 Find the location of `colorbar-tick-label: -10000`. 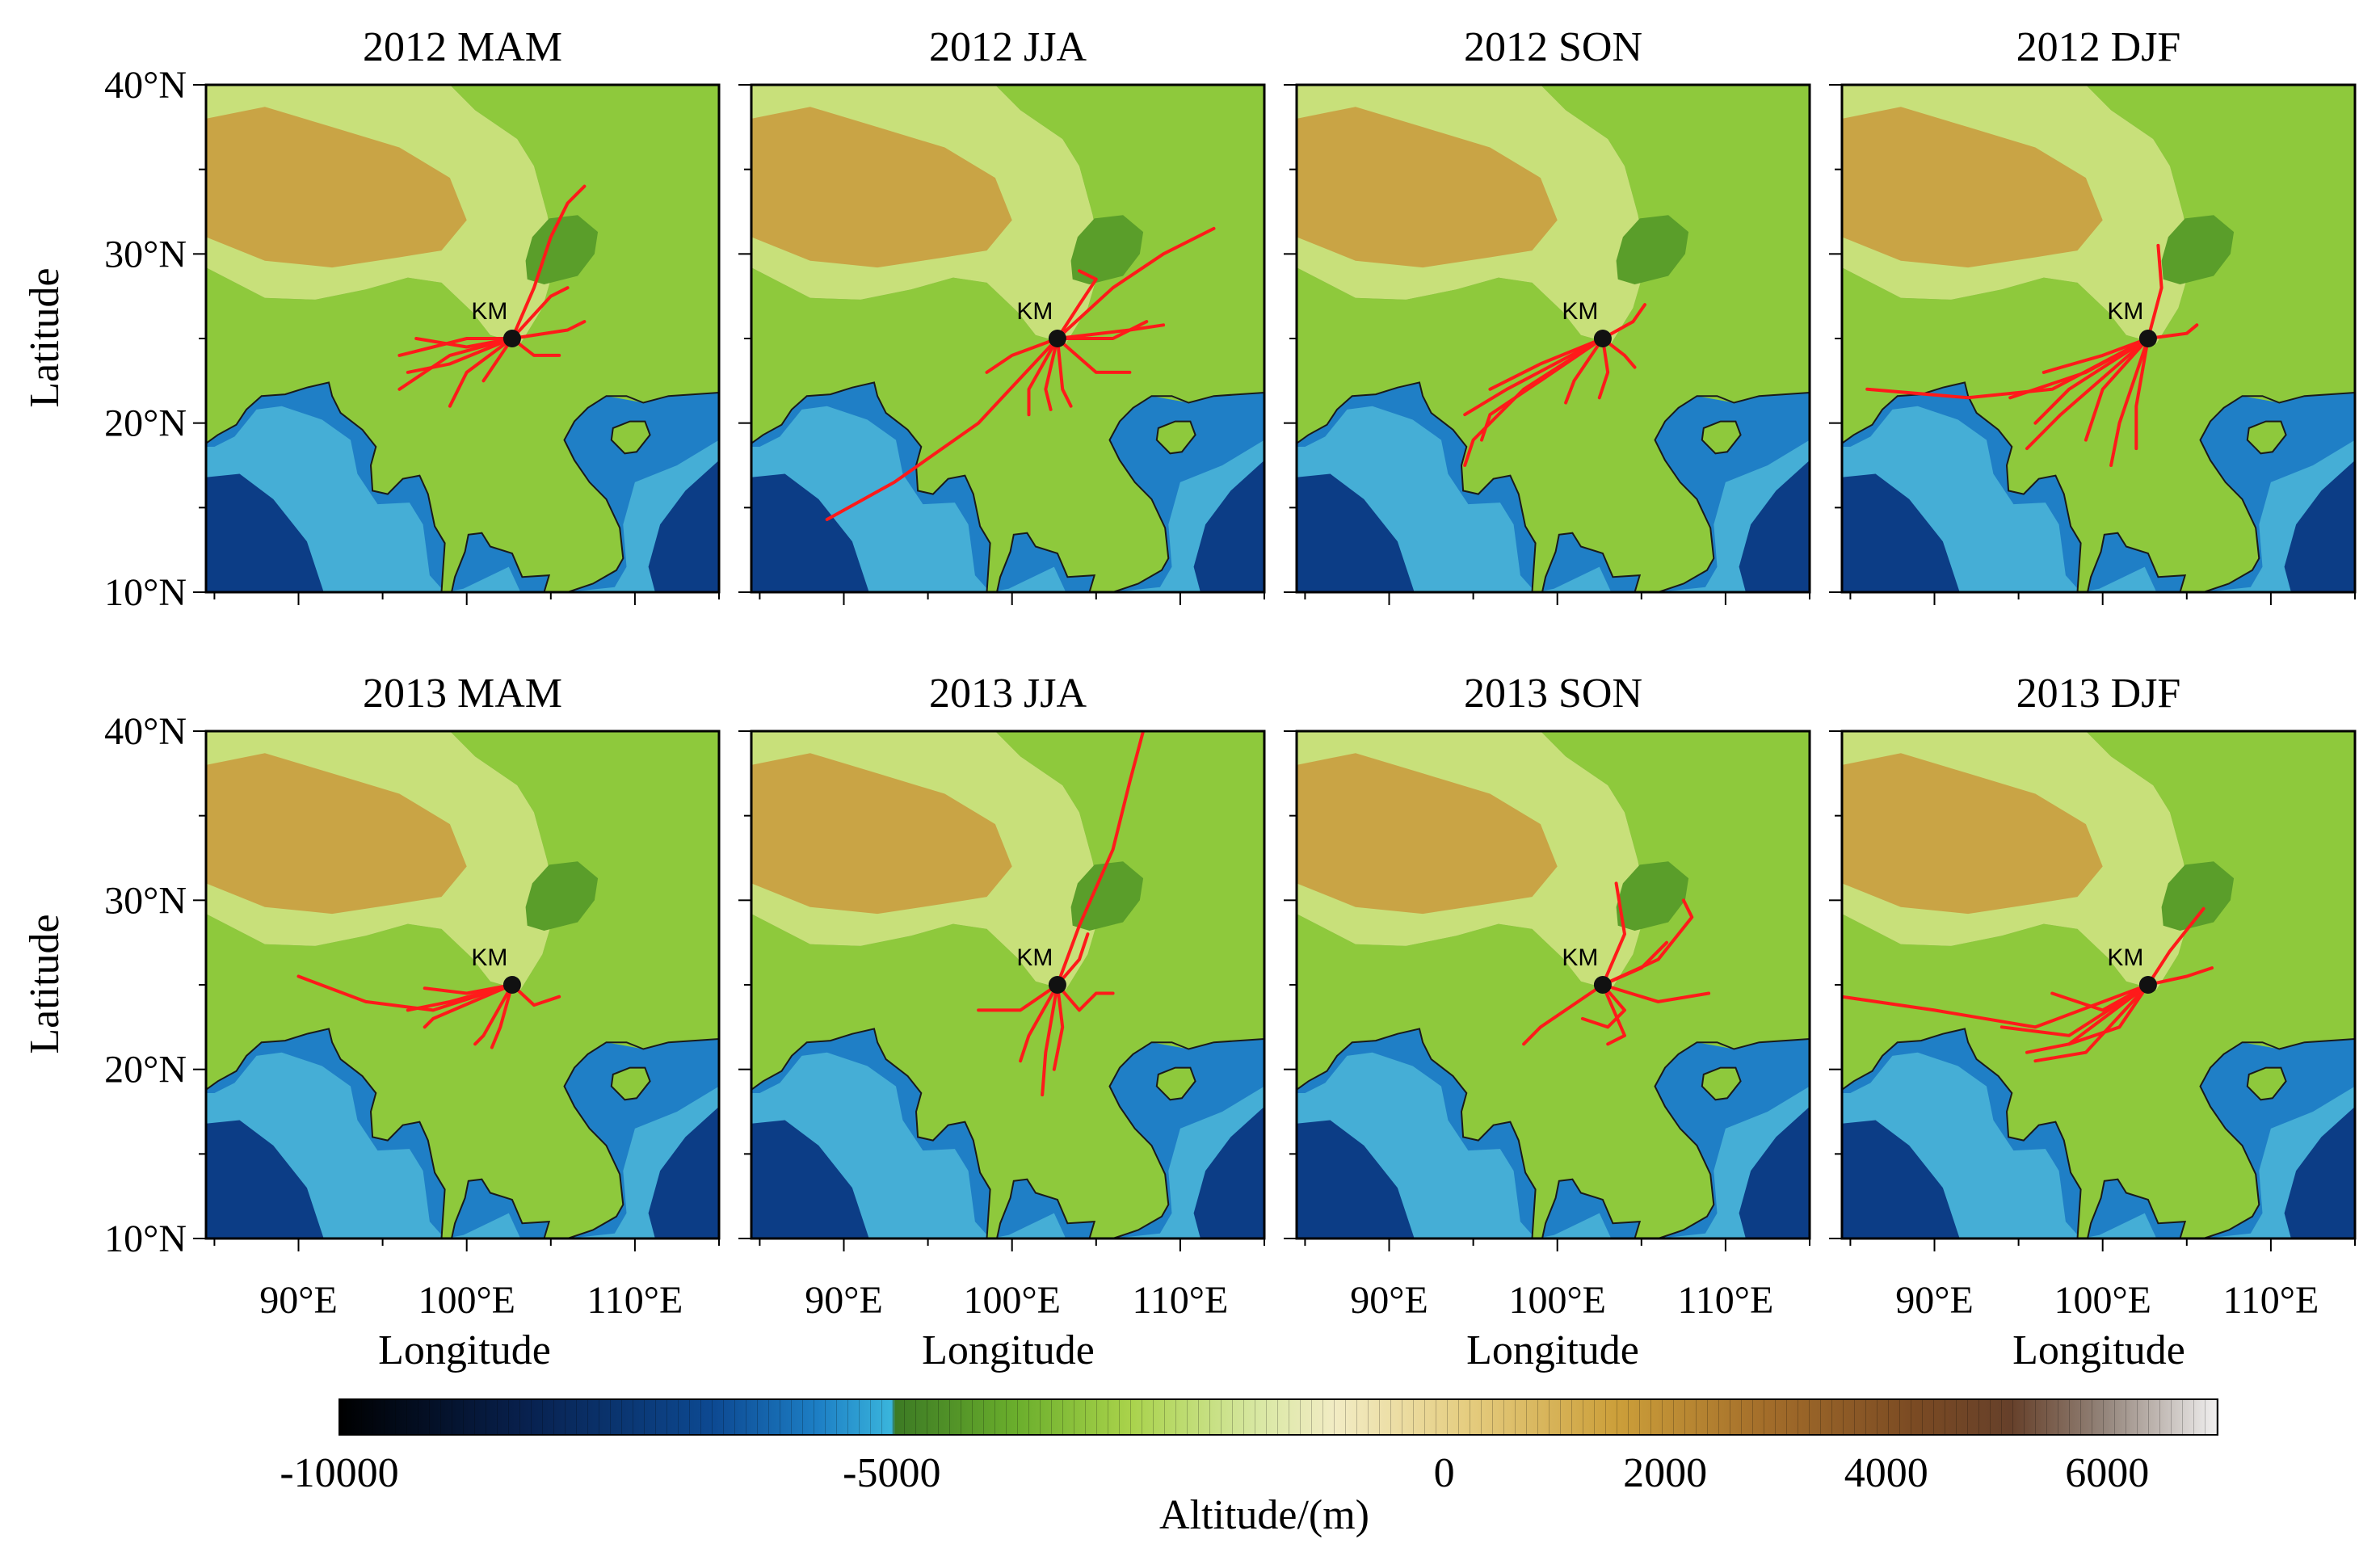

colorbar-tick-label: -10000 is located at coordinates (339, 1473).